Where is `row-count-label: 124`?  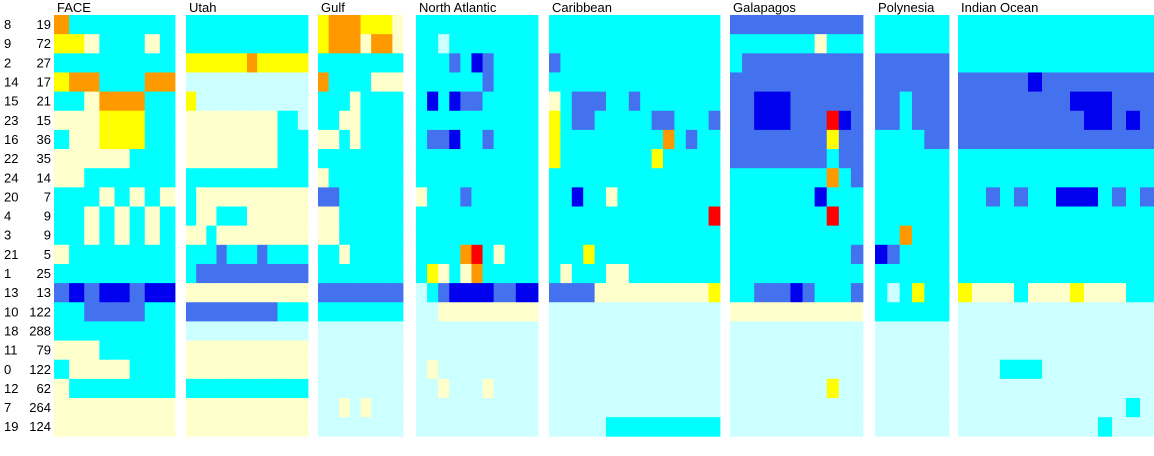
row-count-label: 124 is located at coordinates (40, 426).